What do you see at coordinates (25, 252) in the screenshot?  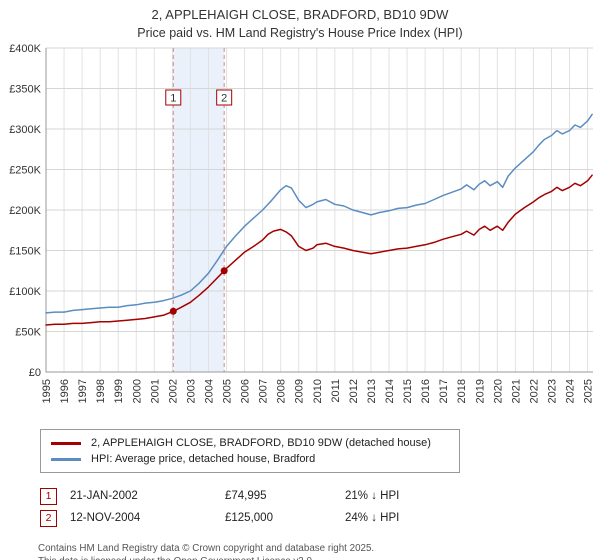 I see `y-tick-label: £150K` at bounding box center [25, 252].